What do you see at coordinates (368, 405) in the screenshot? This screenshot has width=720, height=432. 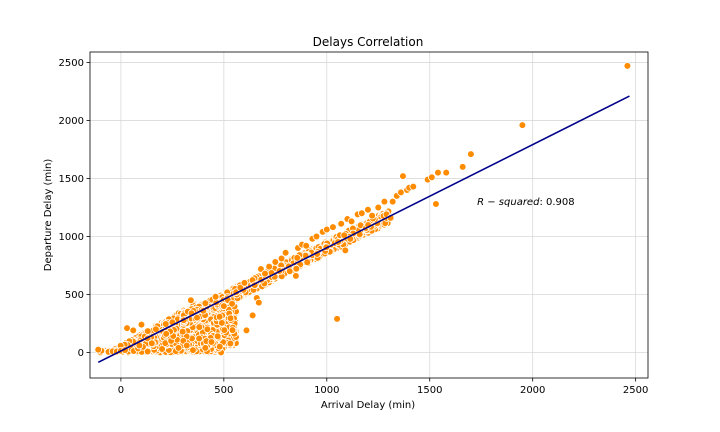 I see `x-axis-label: Arrival Delay (min)` at bounding box center [368, 405].